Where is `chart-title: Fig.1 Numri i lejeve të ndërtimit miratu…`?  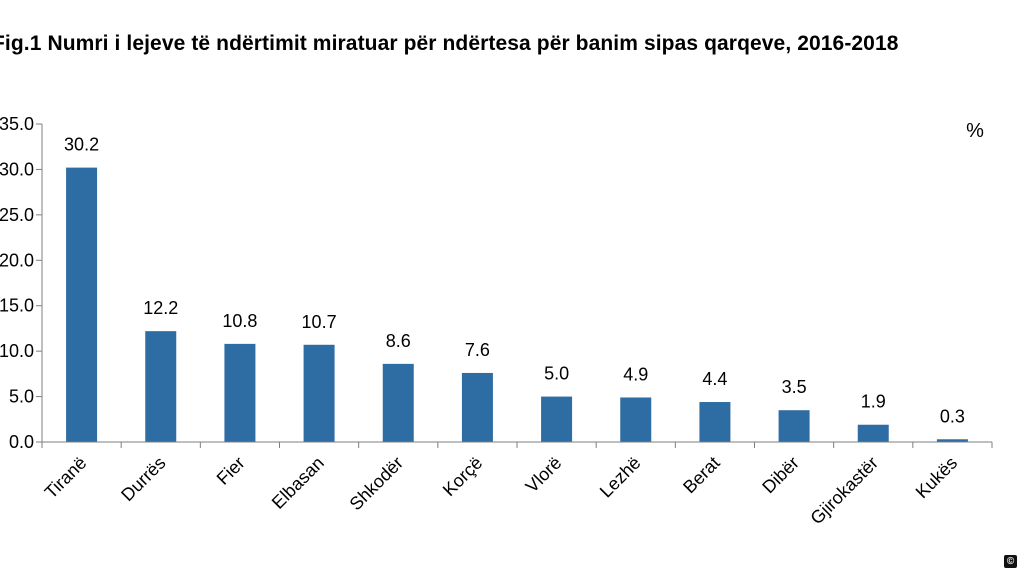 chart-title: Fig.1 Numri i lejeve të ndërtimit miratu… is located at coordinates (449, 43).